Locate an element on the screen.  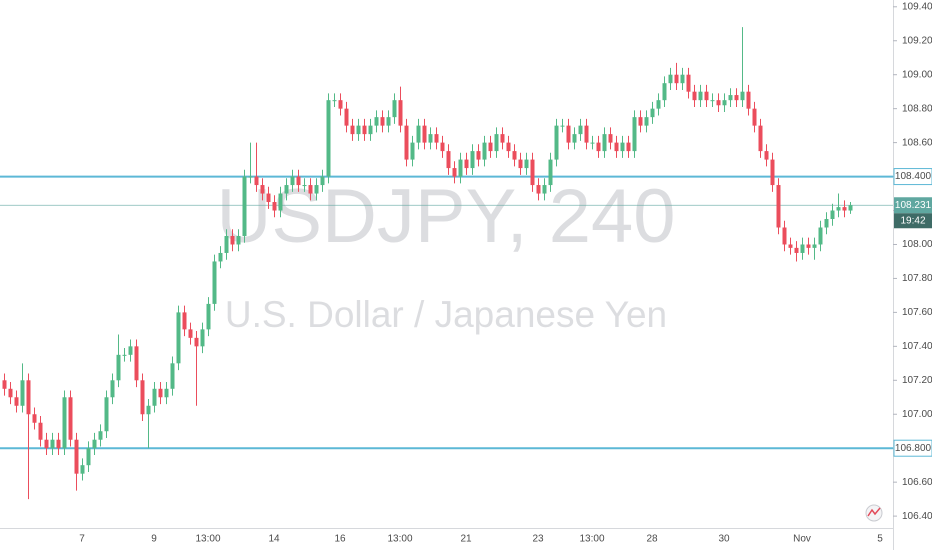
x-tick-label: 7 is located at coordinates (82, 539).